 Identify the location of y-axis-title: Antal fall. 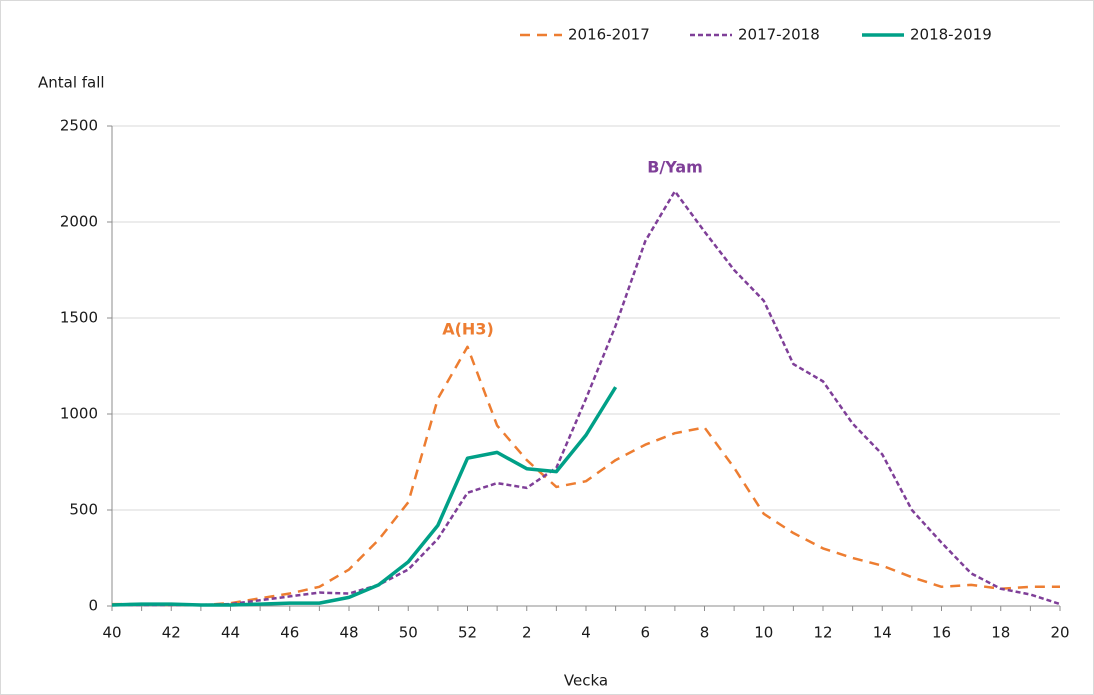
(71, 83).